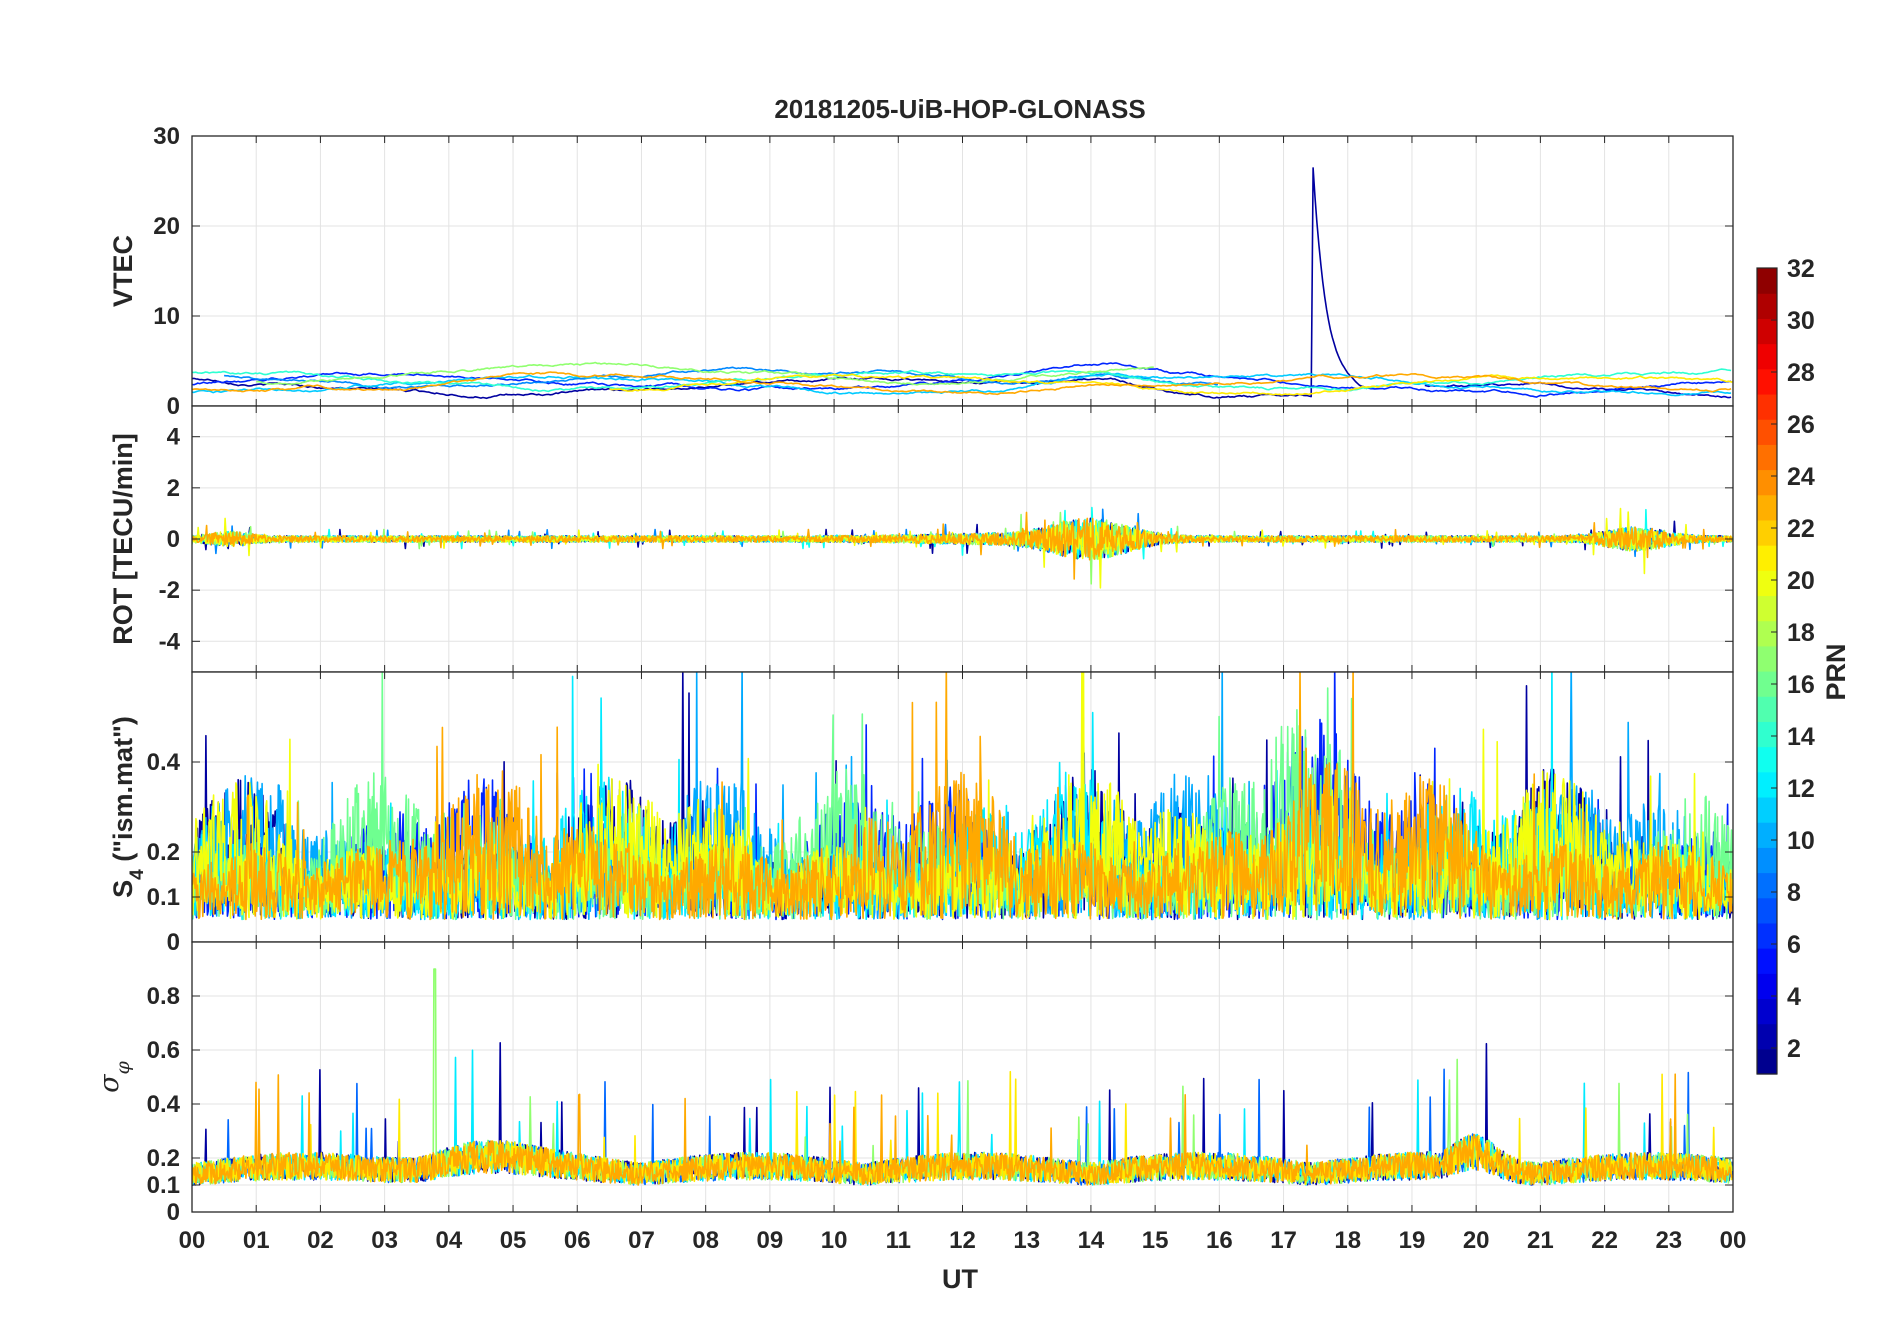 The height and width of the screenshot is (1335, 1902). Describe the element at coordinates (173, 942) in the screenshot. I see `y-tick-label-s4: 0` at that location.